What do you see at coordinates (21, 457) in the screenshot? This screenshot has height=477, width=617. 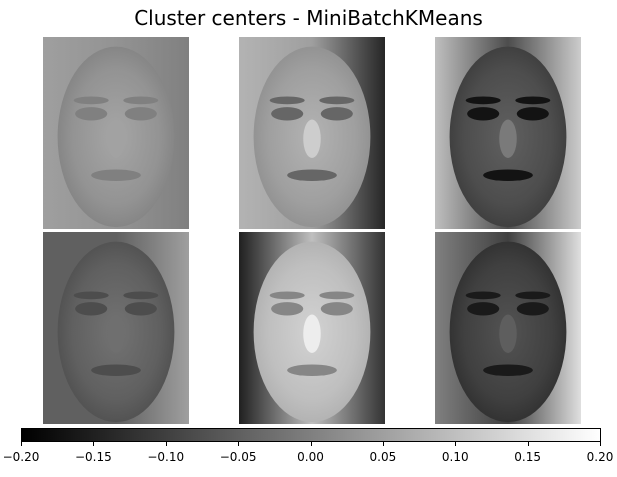 I see `colorbar-tick-label: −0.20` at bounding box center [21, 457].